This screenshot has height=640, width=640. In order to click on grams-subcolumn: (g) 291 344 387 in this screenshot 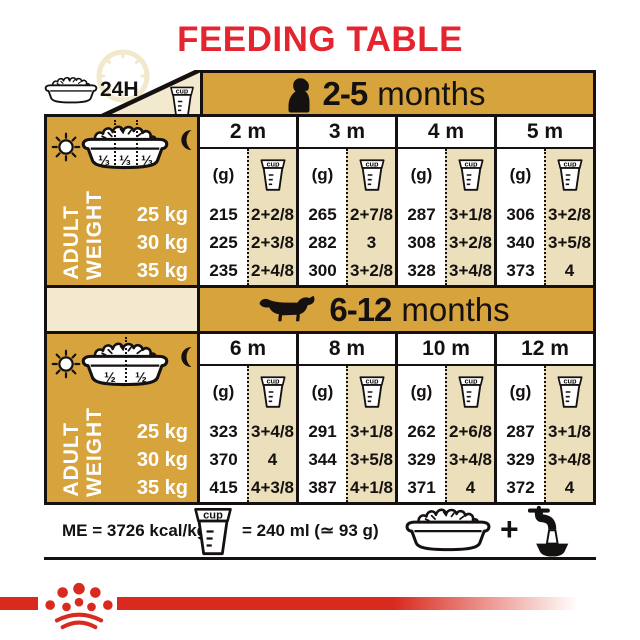, I will do `click(322, 434)`.